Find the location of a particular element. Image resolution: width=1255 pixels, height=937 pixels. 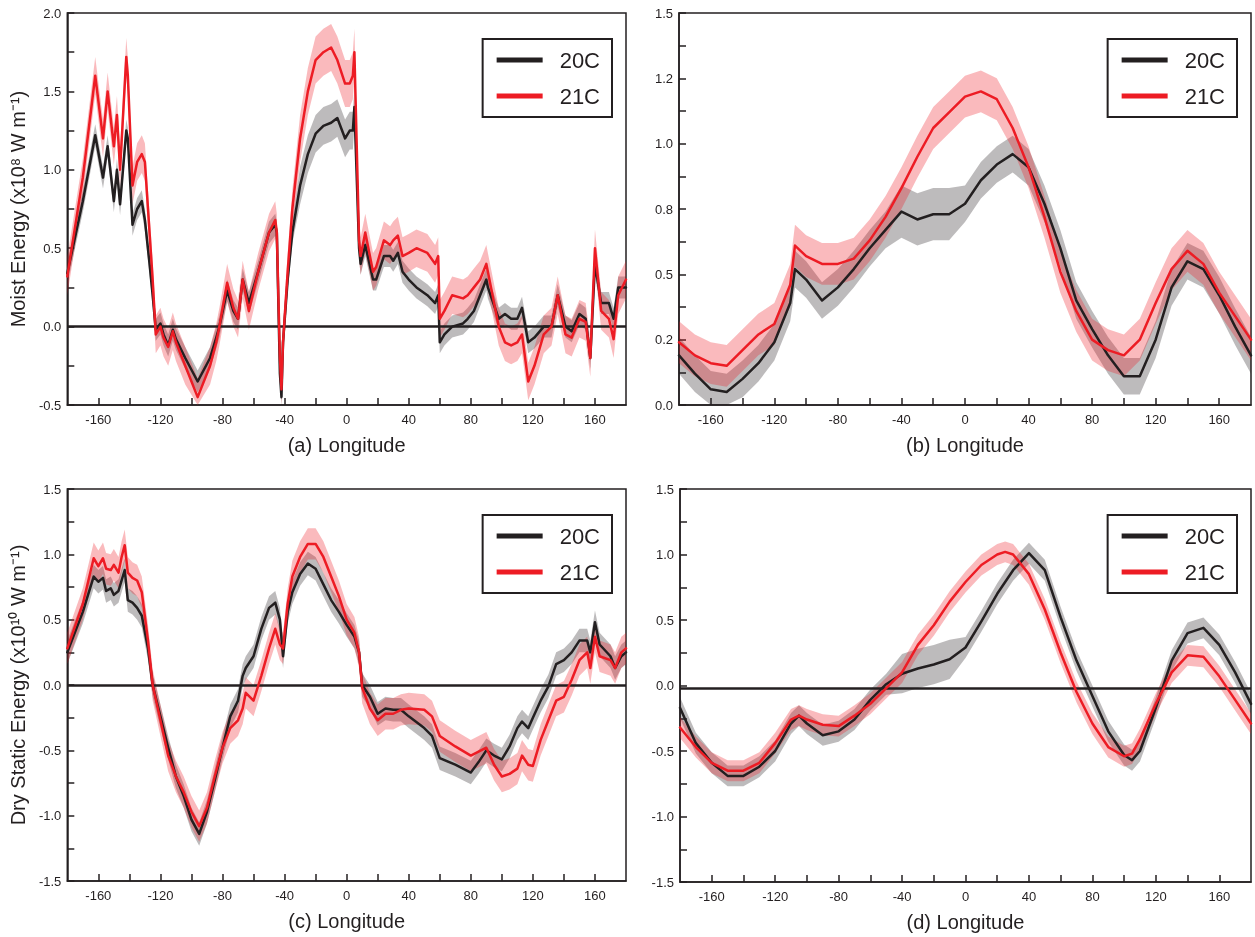

y-axis-title: Moist Energy (x10⁸ W m⁻¹) is located at coordinates (18, 209).